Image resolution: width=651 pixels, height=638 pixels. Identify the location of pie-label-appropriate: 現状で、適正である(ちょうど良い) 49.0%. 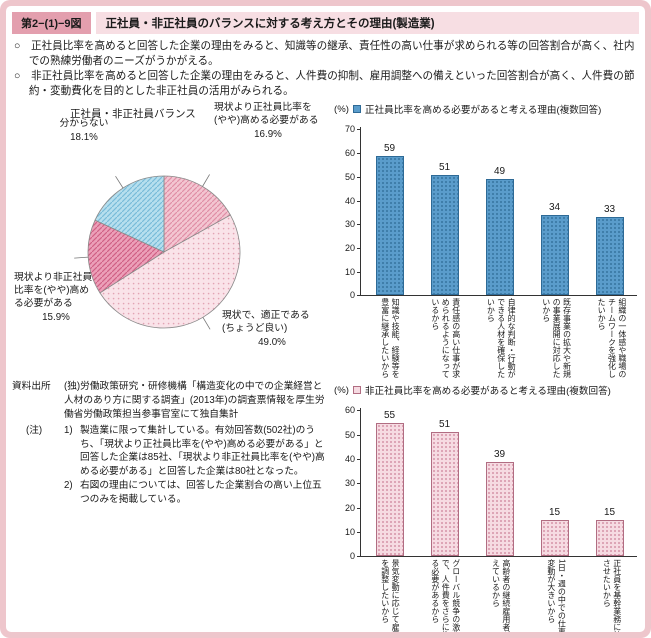
(272, 329).